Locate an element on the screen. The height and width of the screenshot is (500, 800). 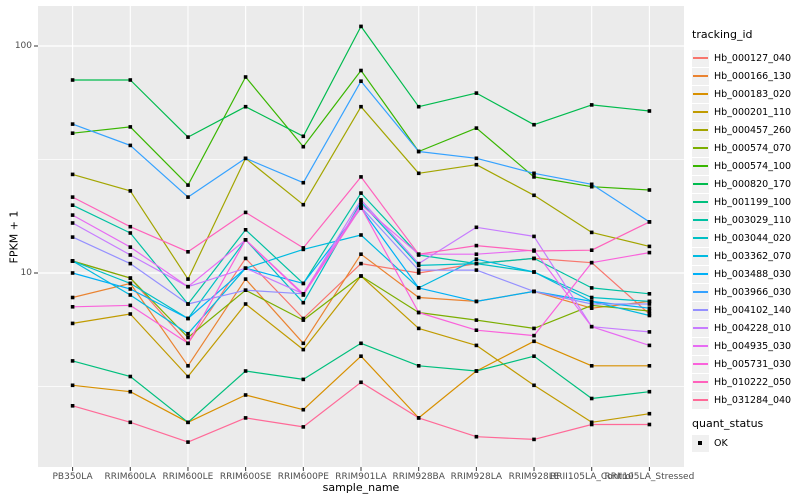
y-tick-label: 10 is located at coordinates (26, 273).